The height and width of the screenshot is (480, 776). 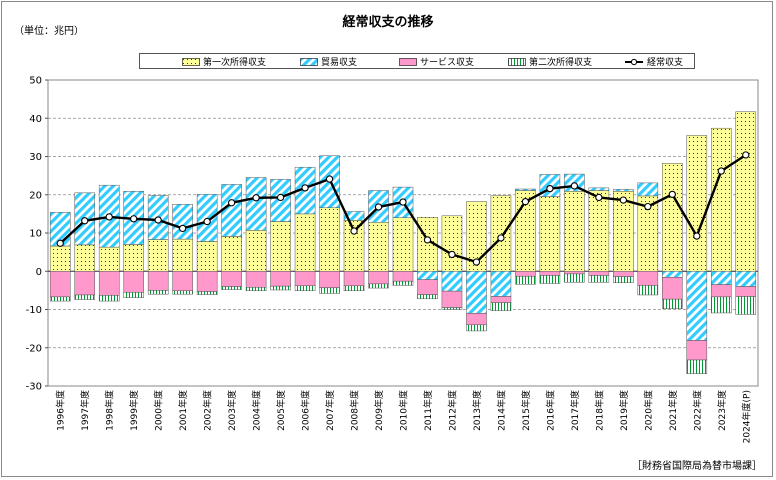 What do you see at coordinates (224, 61) in the screenshot?
I see `legend-item-primary: 第一次所得収支` at bounding box center [224, 61].